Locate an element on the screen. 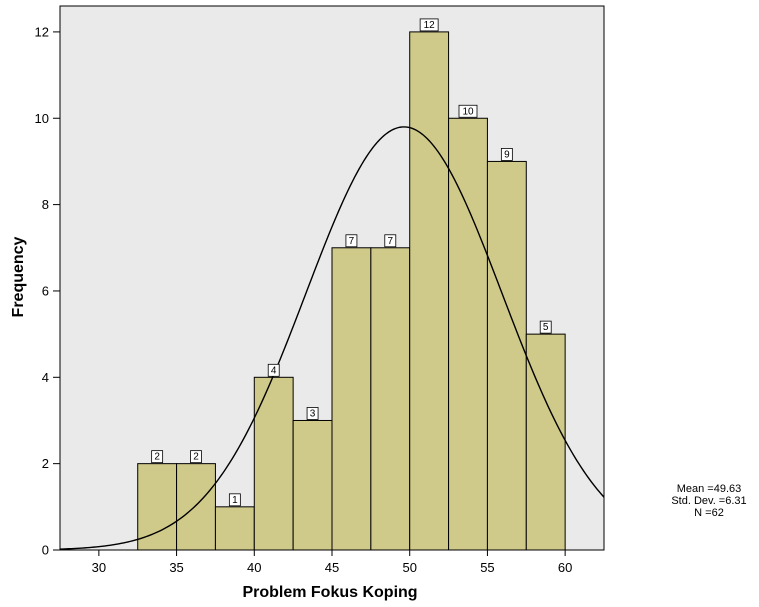 The width and height of the screenshot is (759, 607). y-tick-label-4: 8 is located at coordinates (45, 204).